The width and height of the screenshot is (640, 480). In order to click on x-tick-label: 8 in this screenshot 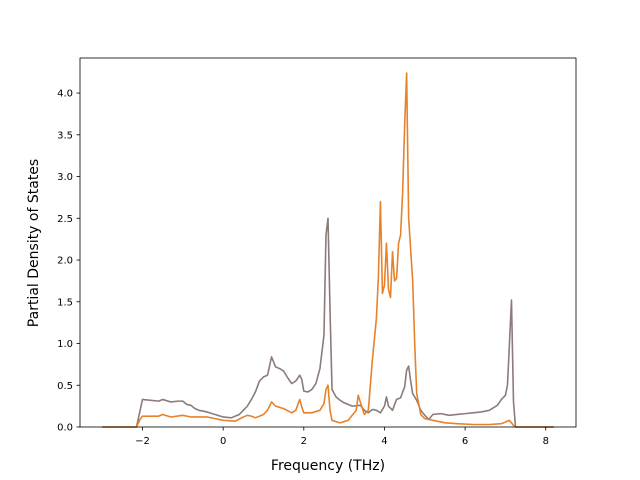, I will do `click(546, 441)`.